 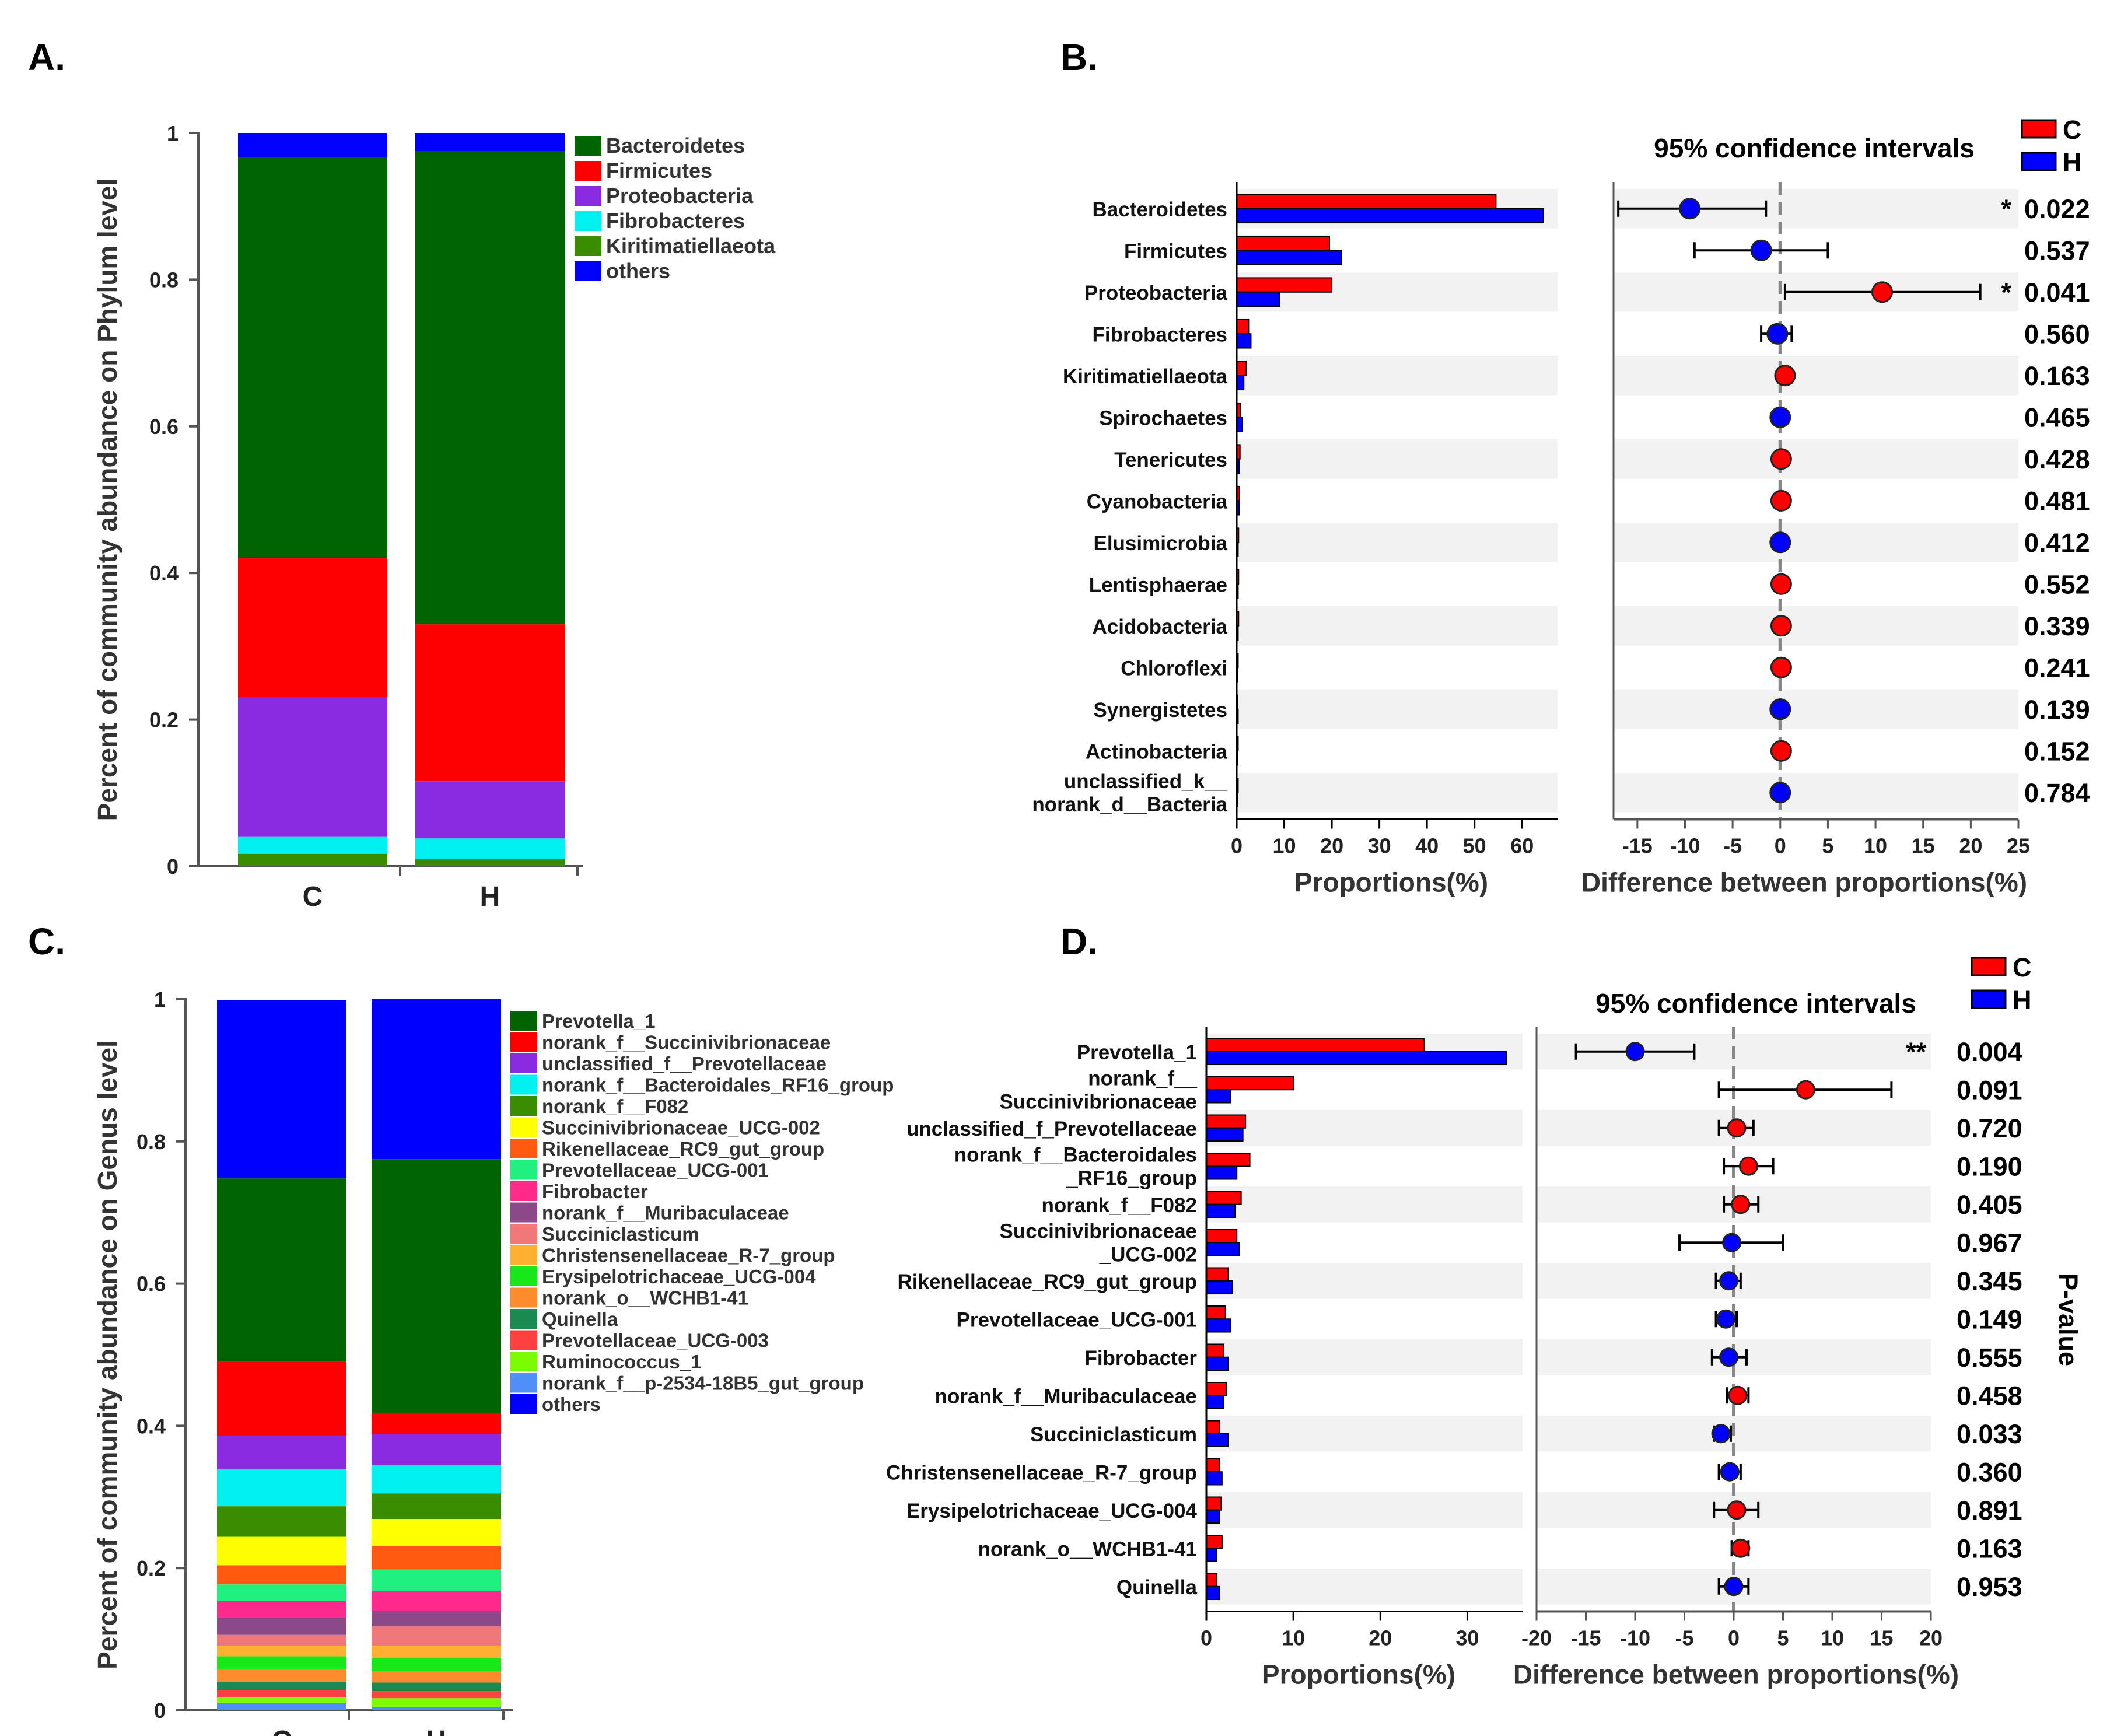 I want to click on bar-c-rikenellaceae-rc9-gut-group, so click(x=1217, y=1274).